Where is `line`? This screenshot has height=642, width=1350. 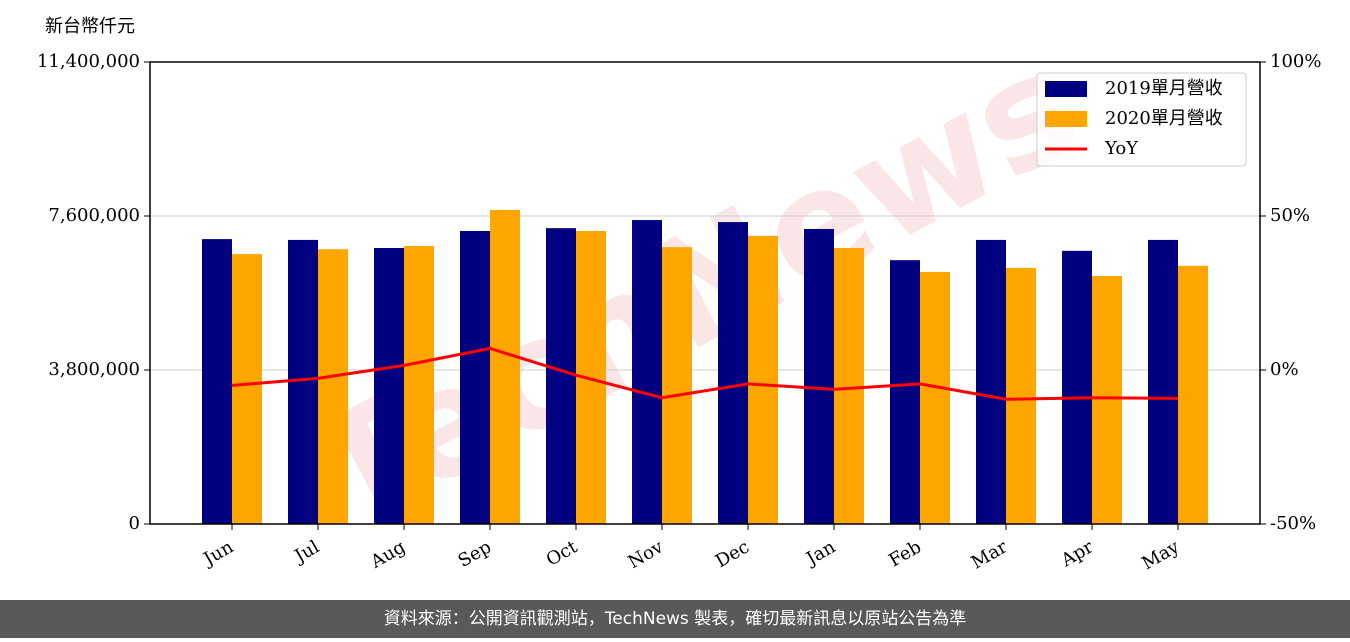 line is located at coordinates (705, 373).